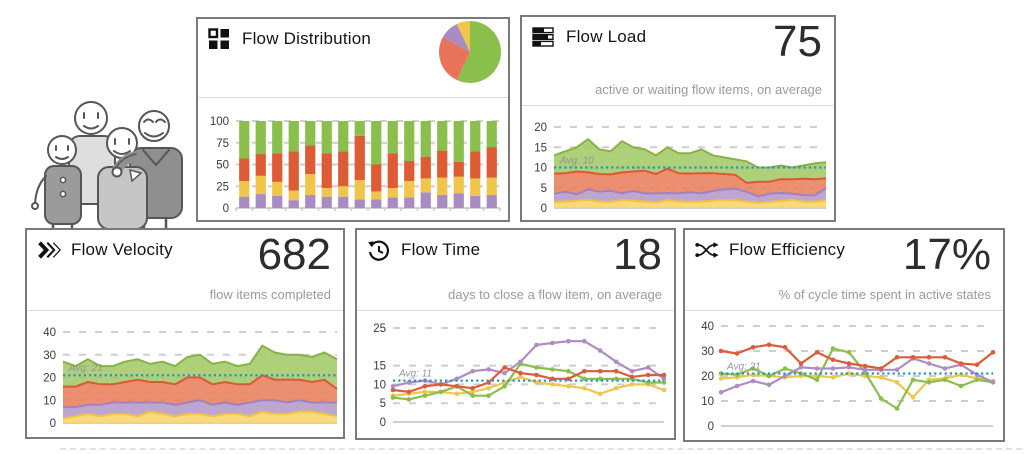  I want to click on person-front, so click(122, 178).